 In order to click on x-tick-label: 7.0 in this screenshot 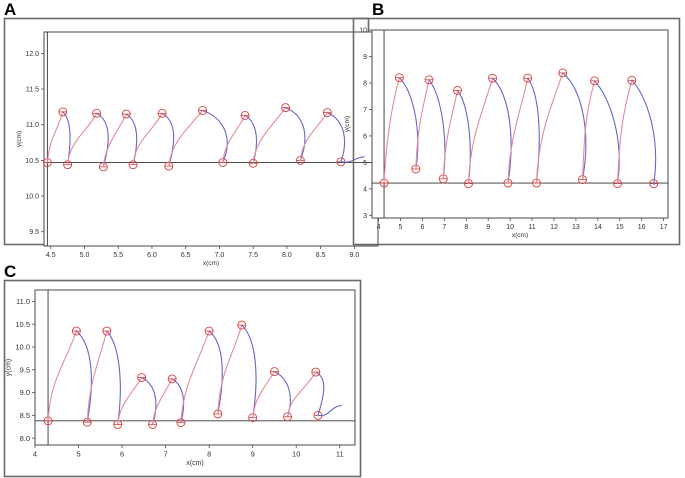, I will do `click(220, 255)`.